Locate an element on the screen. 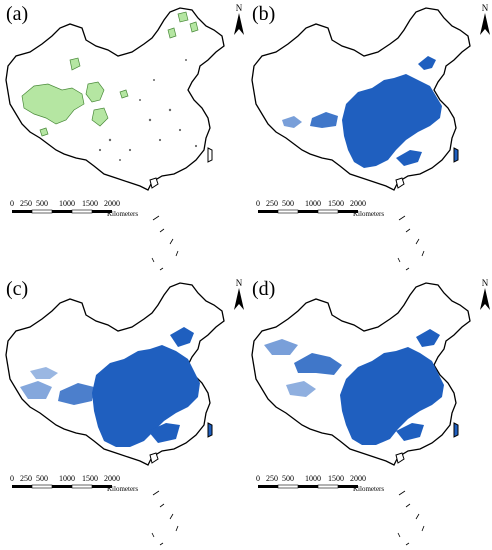 This screenshot has width=492, height=550. green-patches is located at coordinates (110, 74).